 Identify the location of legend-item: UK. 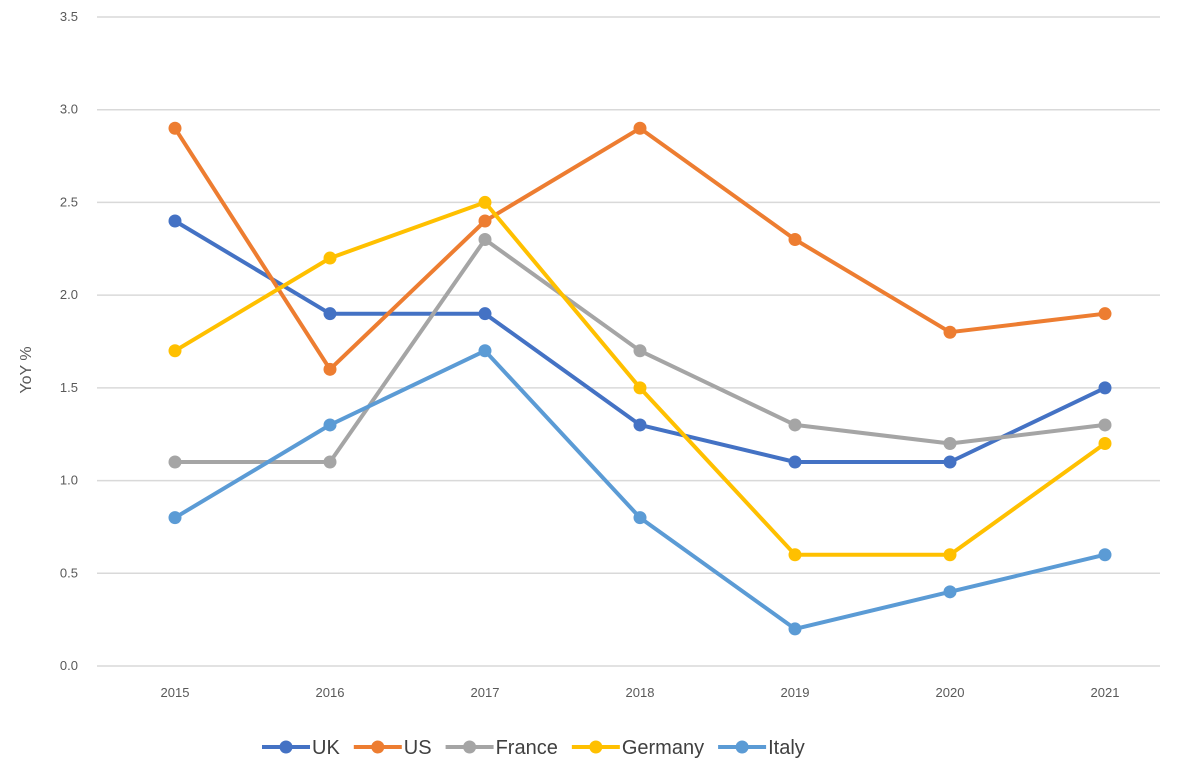
(301, 748).